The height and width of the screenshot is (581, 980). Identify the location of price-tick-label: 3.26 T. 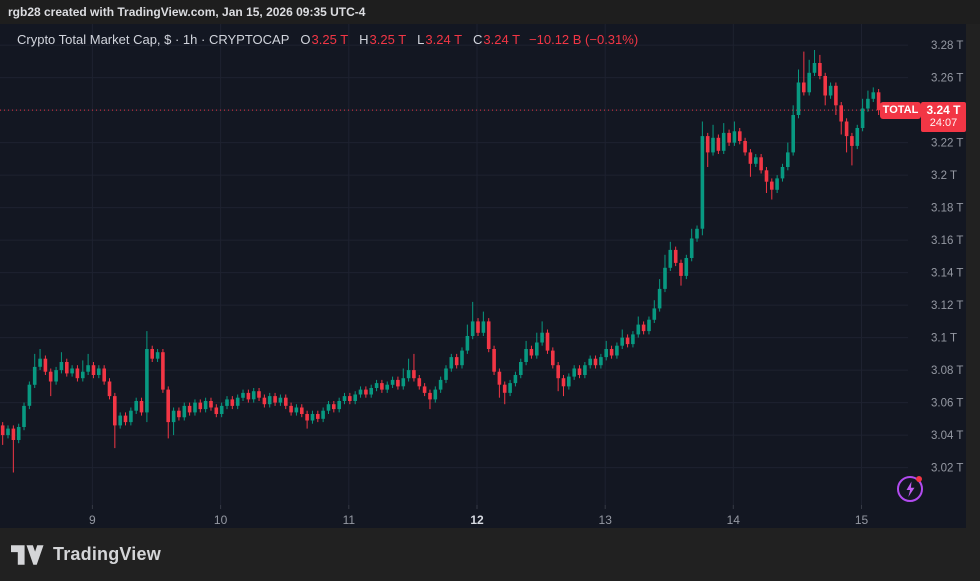
(947, 79).